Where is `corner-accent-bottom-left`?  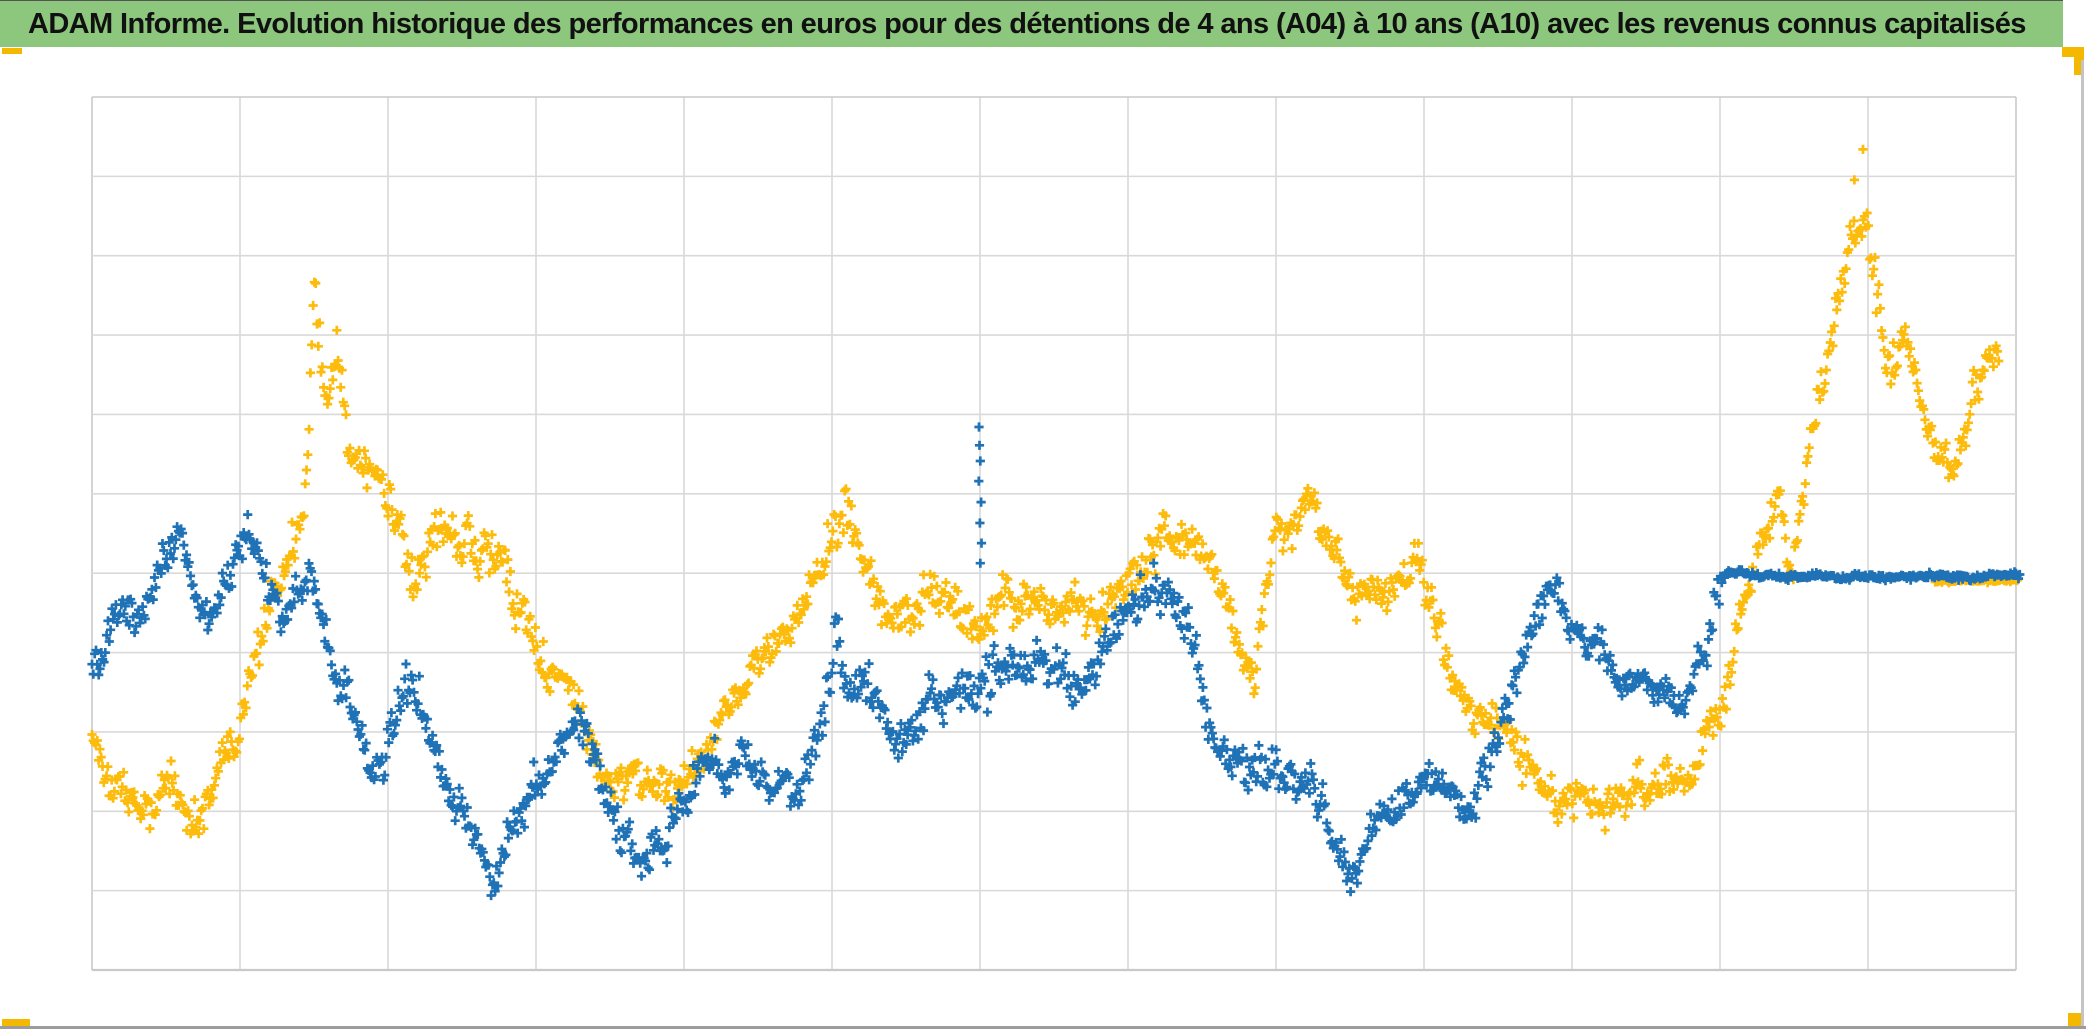 corner-accent-bottom-left is located at coordinates (16, 1023).